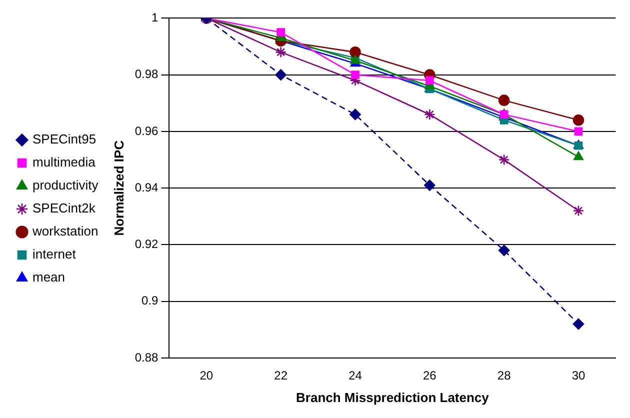 This screenshot has height=418, width=630. I want to click on x-tick-label: 30, so click(579, 375).